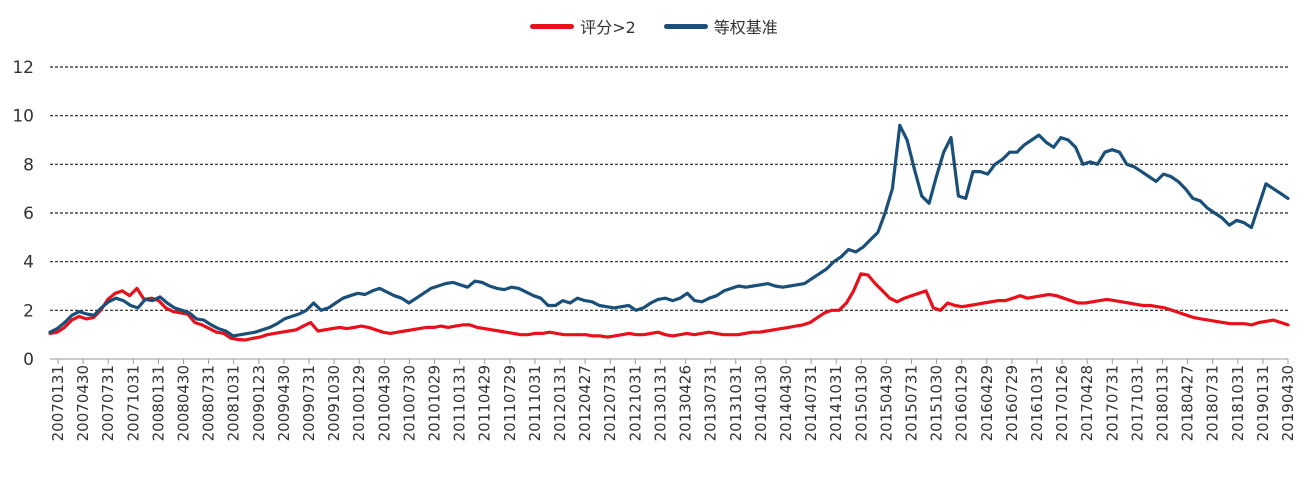 This screenshot has width=1308, height=478. What do you see at coordinates (23, 117) in the screenshot?
I see `y-tick-label-5: 10` at bounding box center [23, 117].